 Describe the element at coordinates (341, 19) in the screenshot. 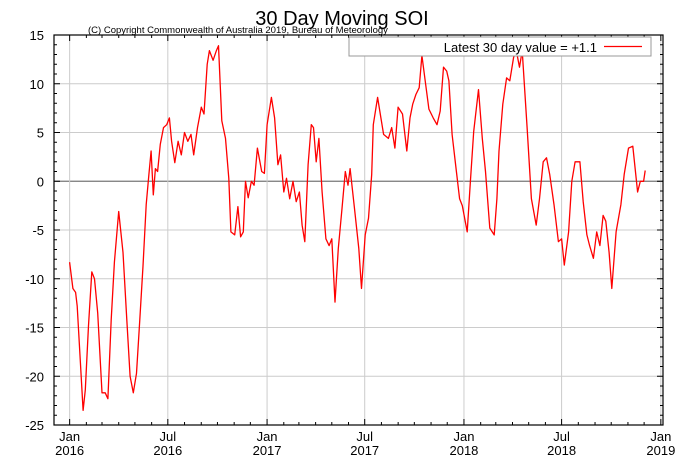

I see `chart-title: 30 Day Moving SOI` at that location.